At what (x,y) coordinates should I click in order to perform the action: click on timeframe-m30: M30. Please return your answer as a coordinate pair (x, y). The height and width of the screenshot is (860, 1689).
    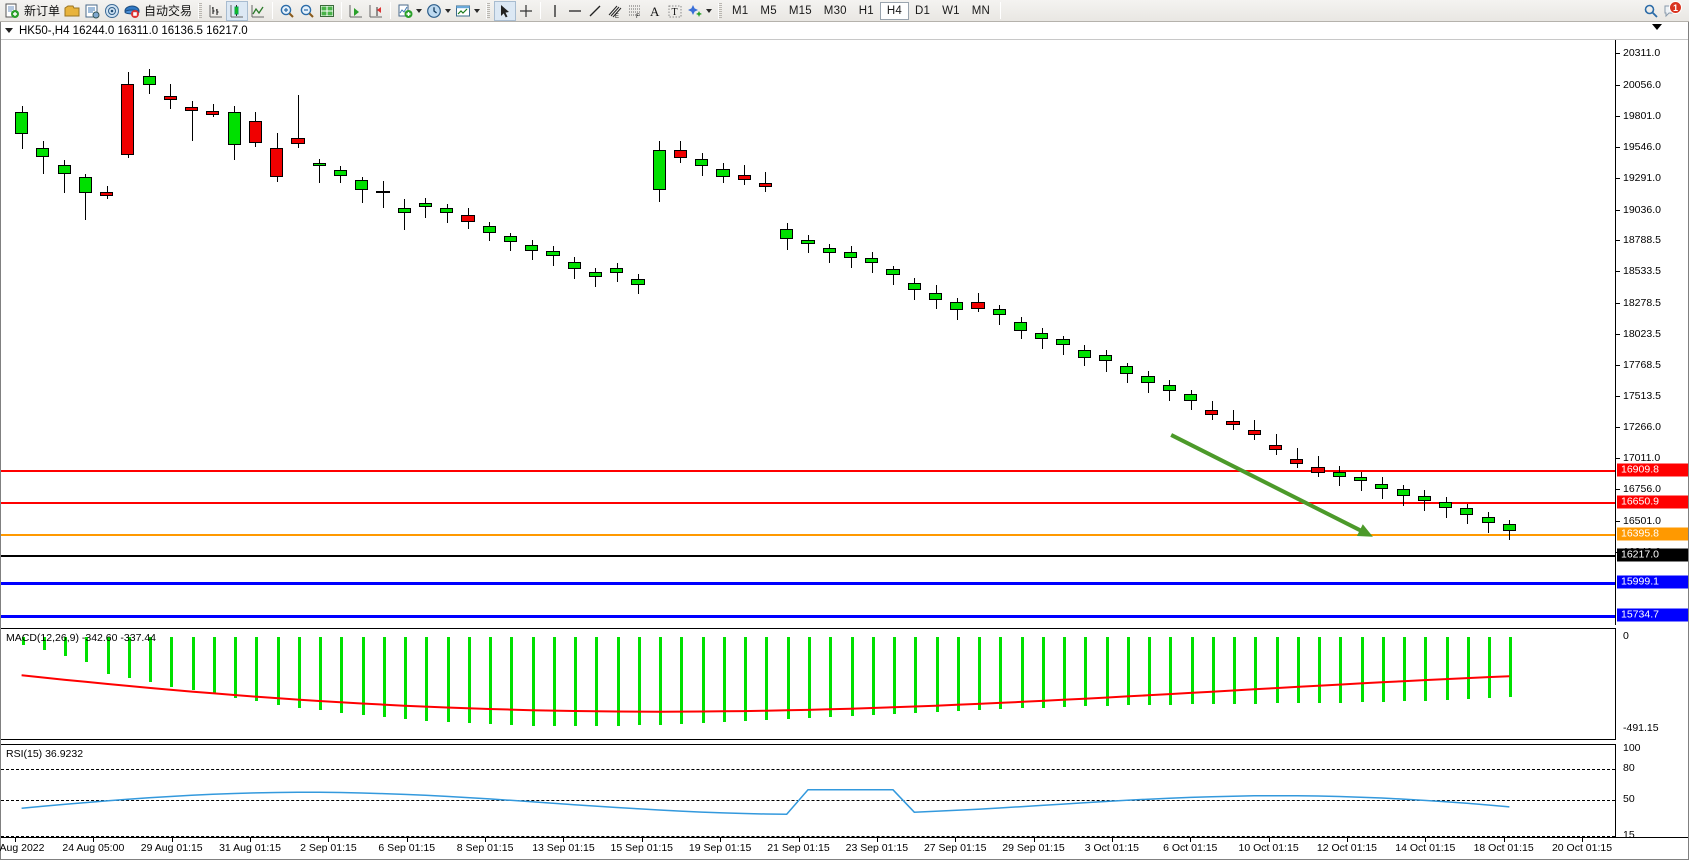
    Looking at the image, I should click on (835, 10).